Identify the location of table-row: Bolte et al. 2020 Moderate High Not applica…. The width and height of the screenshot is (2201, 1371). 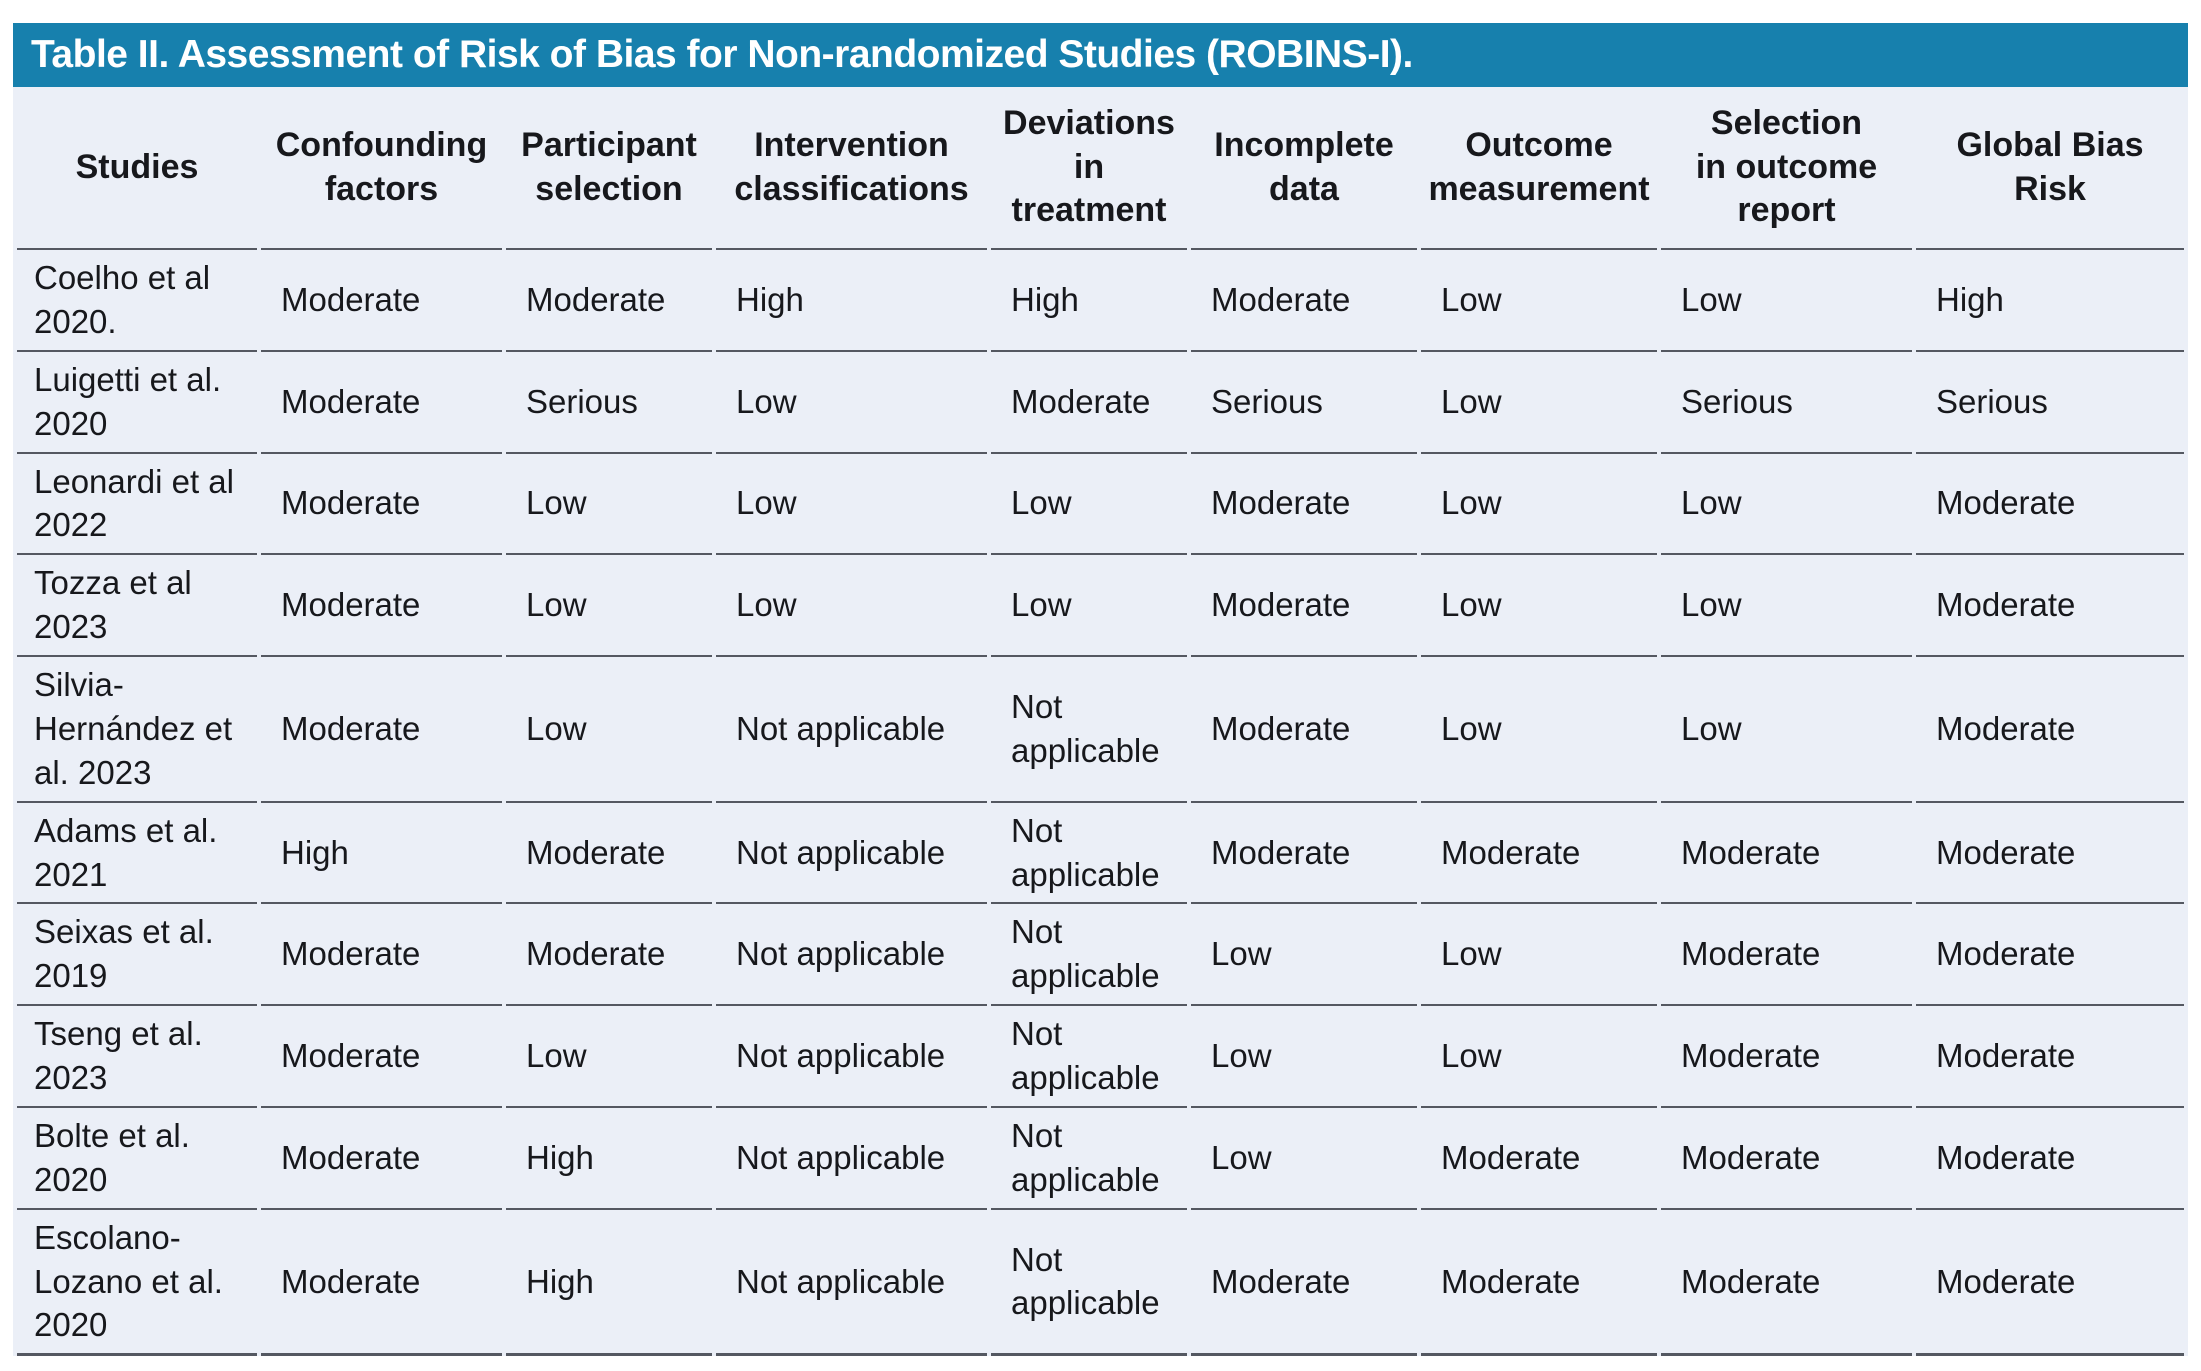
(1100, 1159).